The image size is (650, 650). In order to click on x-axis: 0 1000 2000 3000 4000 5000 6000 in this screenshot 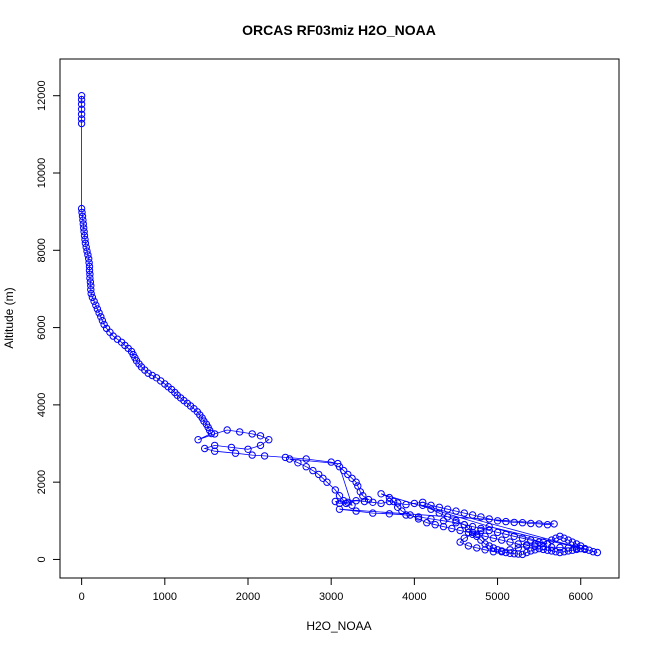, I will do `click(336, 590)`.